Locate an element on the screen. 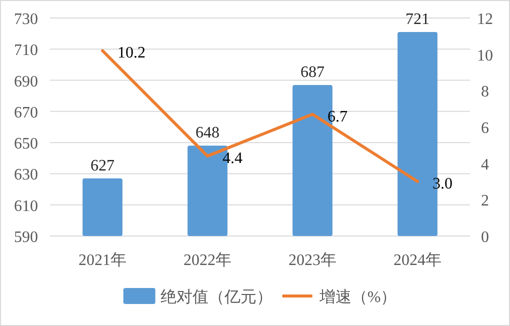  data-label: 687 is located at coordinates (312, 72).